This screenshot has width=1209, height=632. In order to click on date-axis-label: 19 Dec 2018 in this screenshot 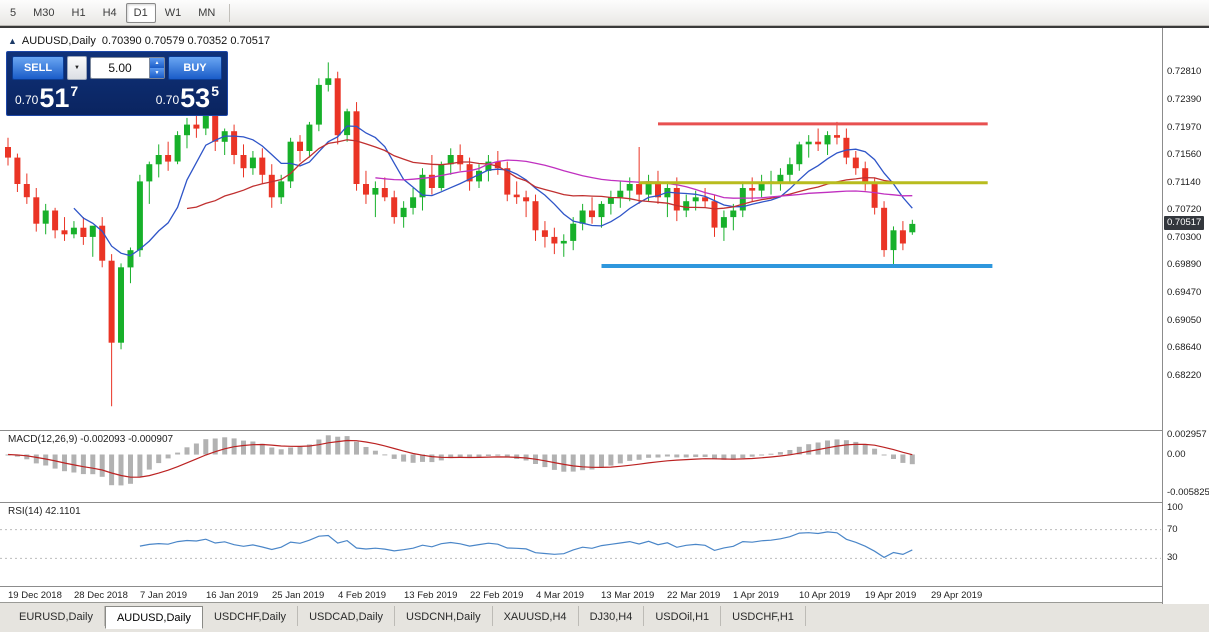, I will do `click(35, 595)`.